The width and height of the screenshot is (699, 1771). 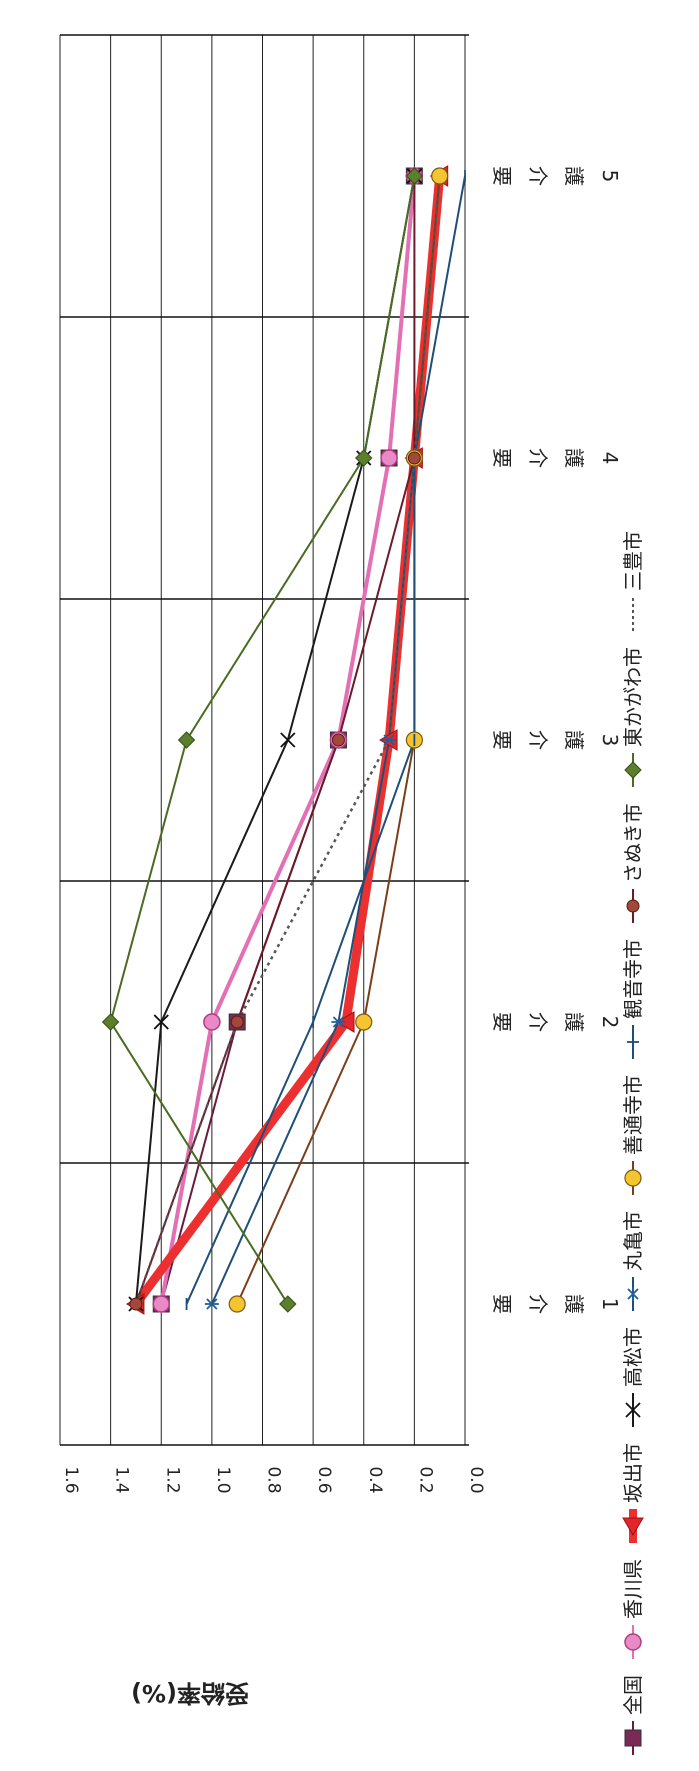 I want to click on y-tick-group: 0.6, so click(x=324, y=1479).